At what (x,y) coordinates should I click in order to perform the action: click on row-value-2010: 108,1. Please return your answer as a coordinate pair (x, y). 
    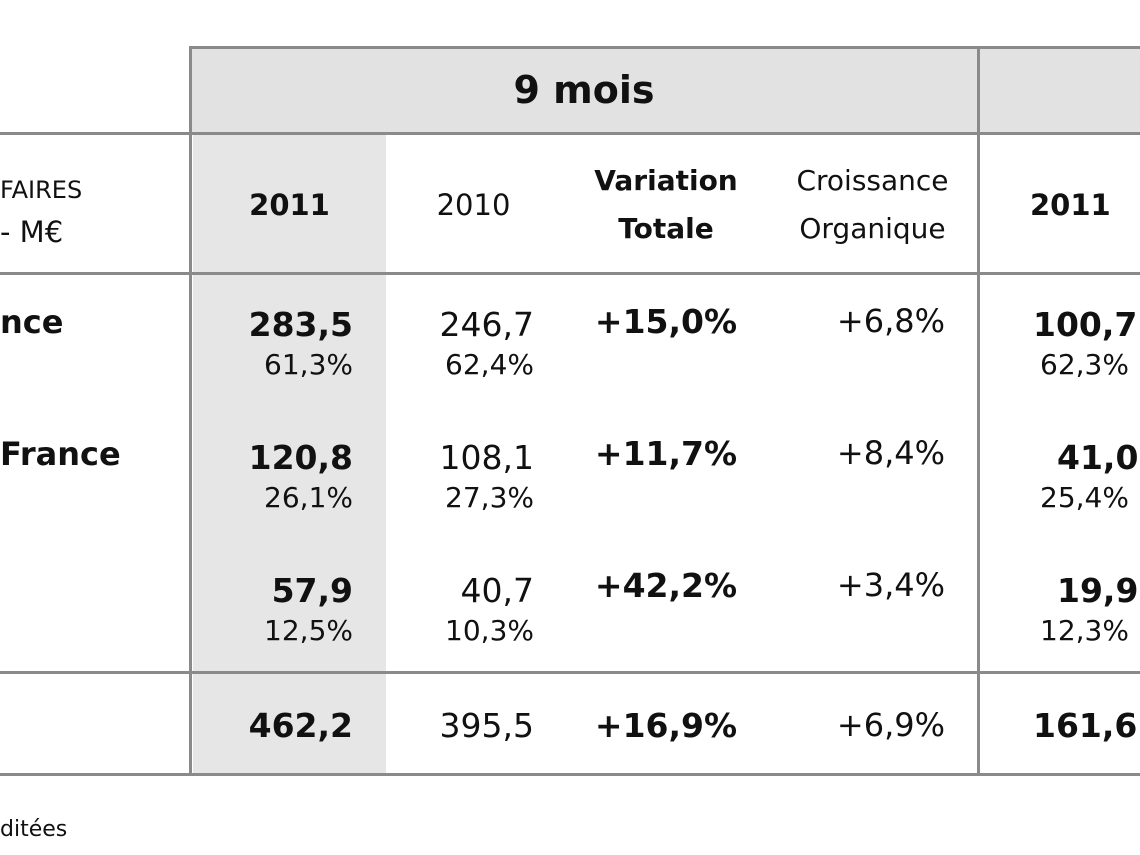
    Looking at the image, I should click on (486, 457).